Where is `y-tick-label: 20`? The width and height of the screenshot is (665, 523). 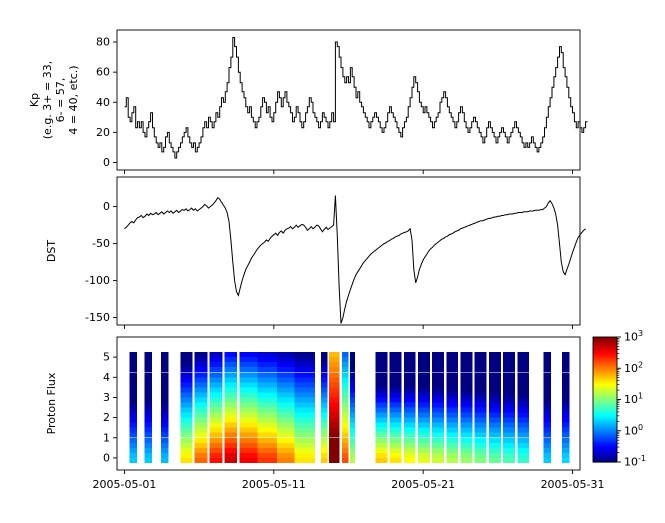 y-tick-label: 20 is located at coordinates (103, 132).